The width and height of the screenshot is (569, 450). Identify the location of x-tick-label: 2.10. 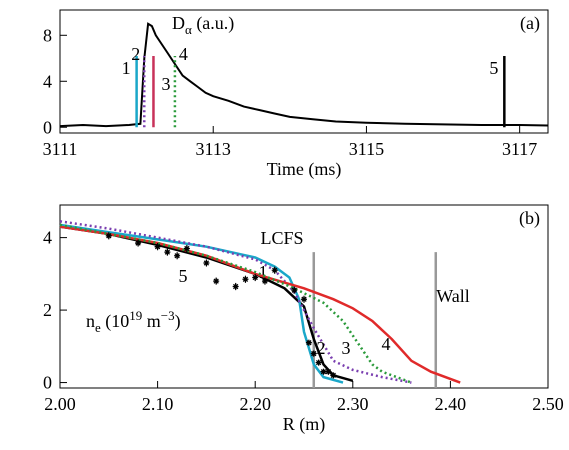
(158, 404).